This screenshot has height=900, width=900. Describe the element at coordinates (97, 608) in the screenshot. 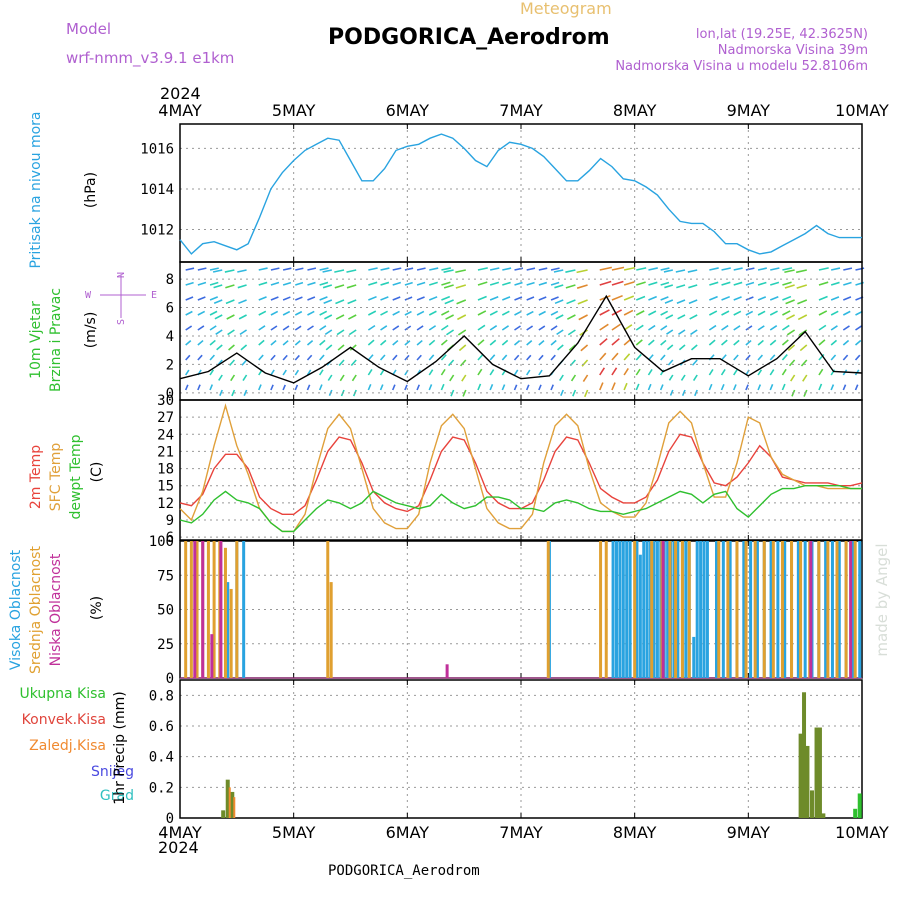

I see `cloud-unit: (%)` at that location.